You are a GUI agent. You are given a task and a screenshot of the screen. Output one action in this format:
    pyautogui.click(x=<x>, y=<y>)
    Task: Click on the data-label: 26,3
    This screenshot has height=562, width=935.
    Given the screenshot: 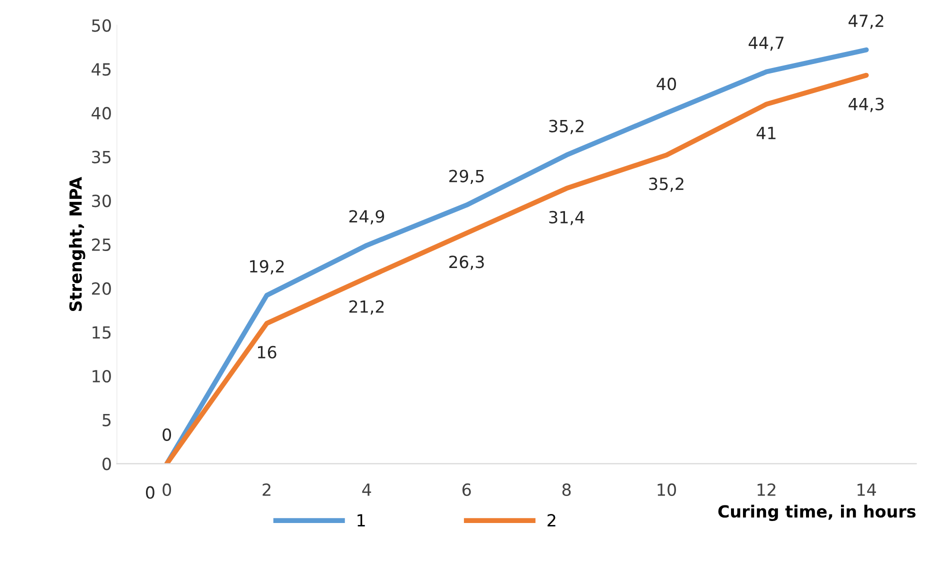 What is the action you would take?
    pyautogui.click(x=466, y=263)
    